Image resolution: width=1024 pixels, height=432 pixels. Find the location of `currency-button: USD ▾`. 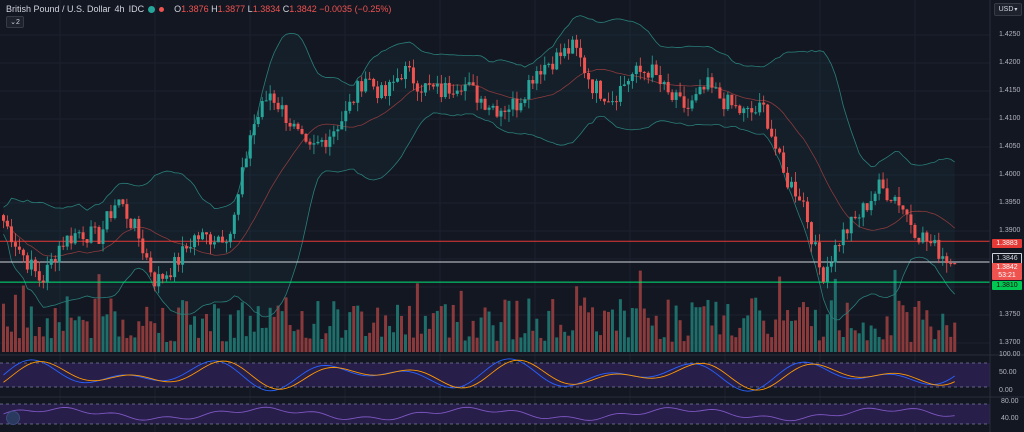

currency-button: USD ▾ is located at coordinates (1008, 9).